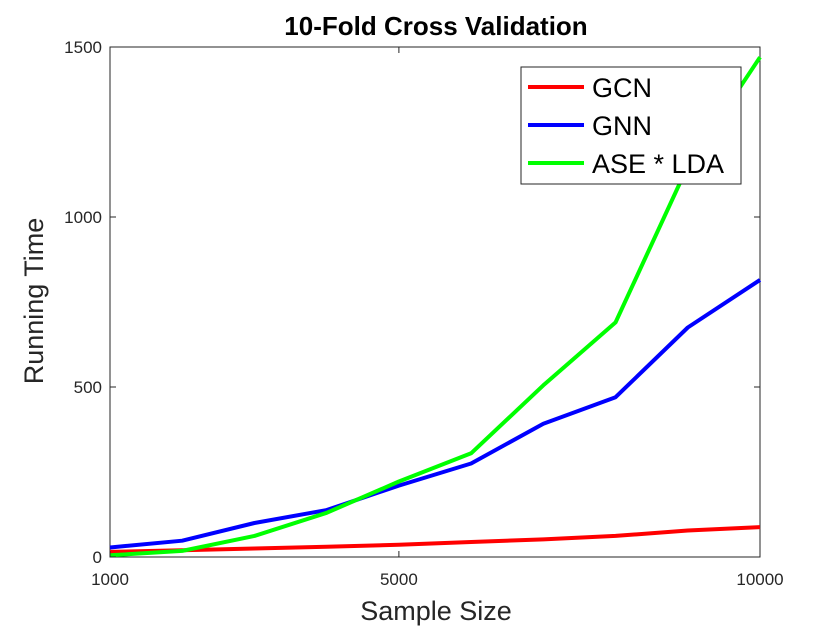  What do you see at coordinates (97, 557) in the screenshot?
I see `y-tick-label: 0` at bounding box center [97, 557].